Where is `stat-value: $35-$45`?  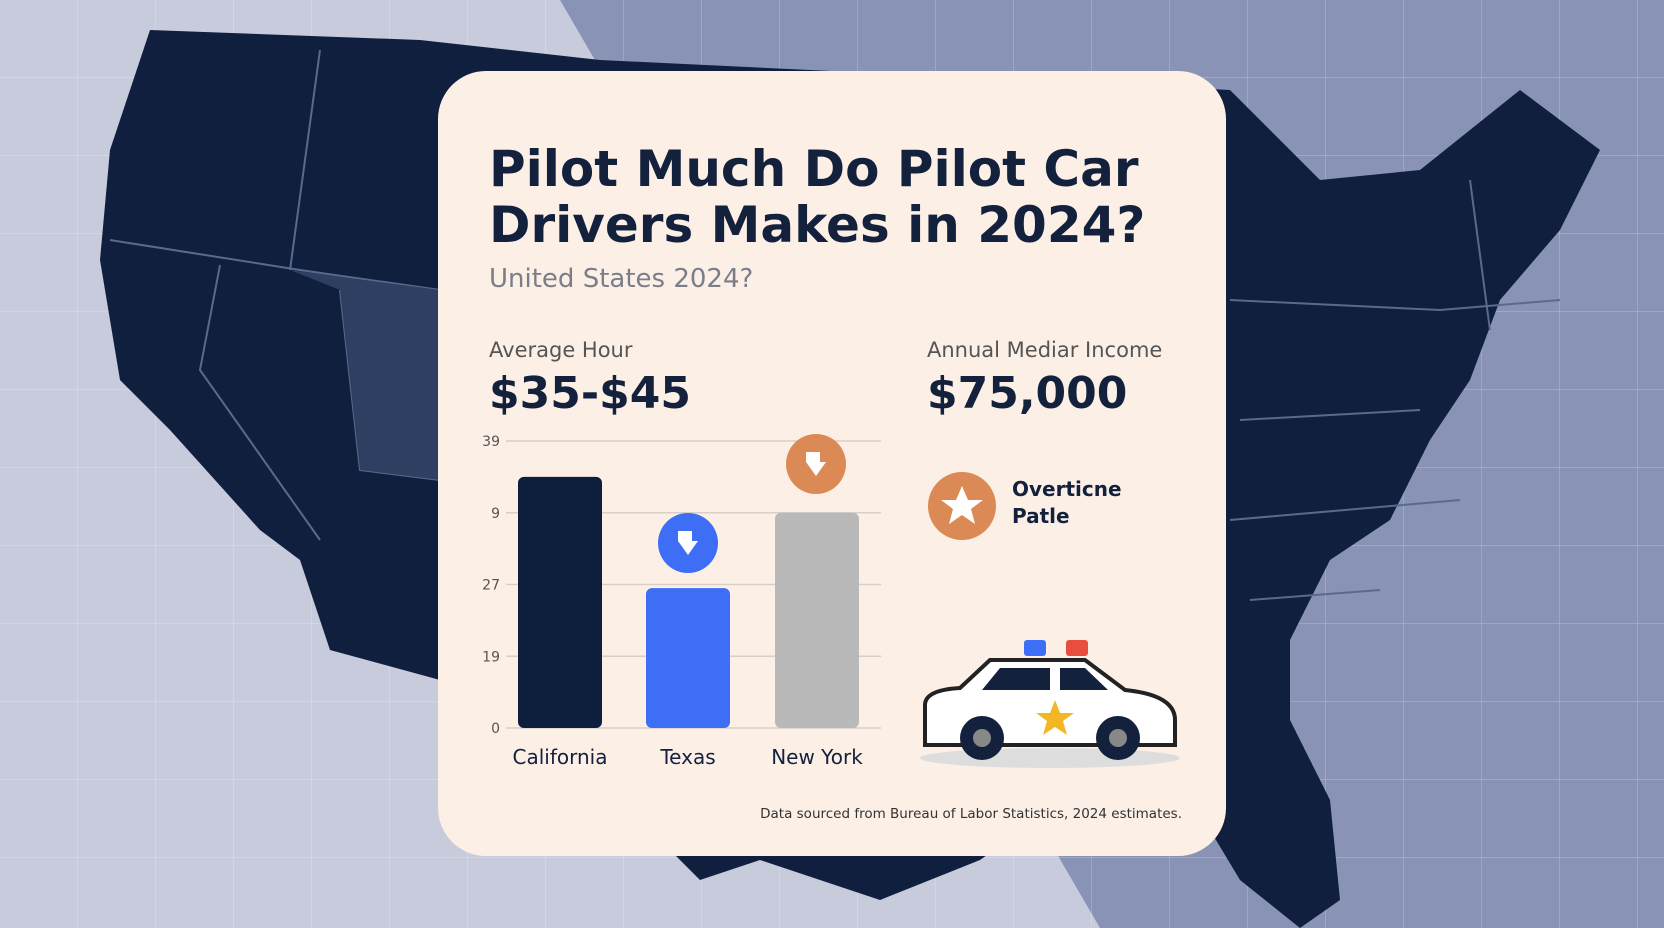 stat-value: $35-$45 is located at coordinates (590, 393).